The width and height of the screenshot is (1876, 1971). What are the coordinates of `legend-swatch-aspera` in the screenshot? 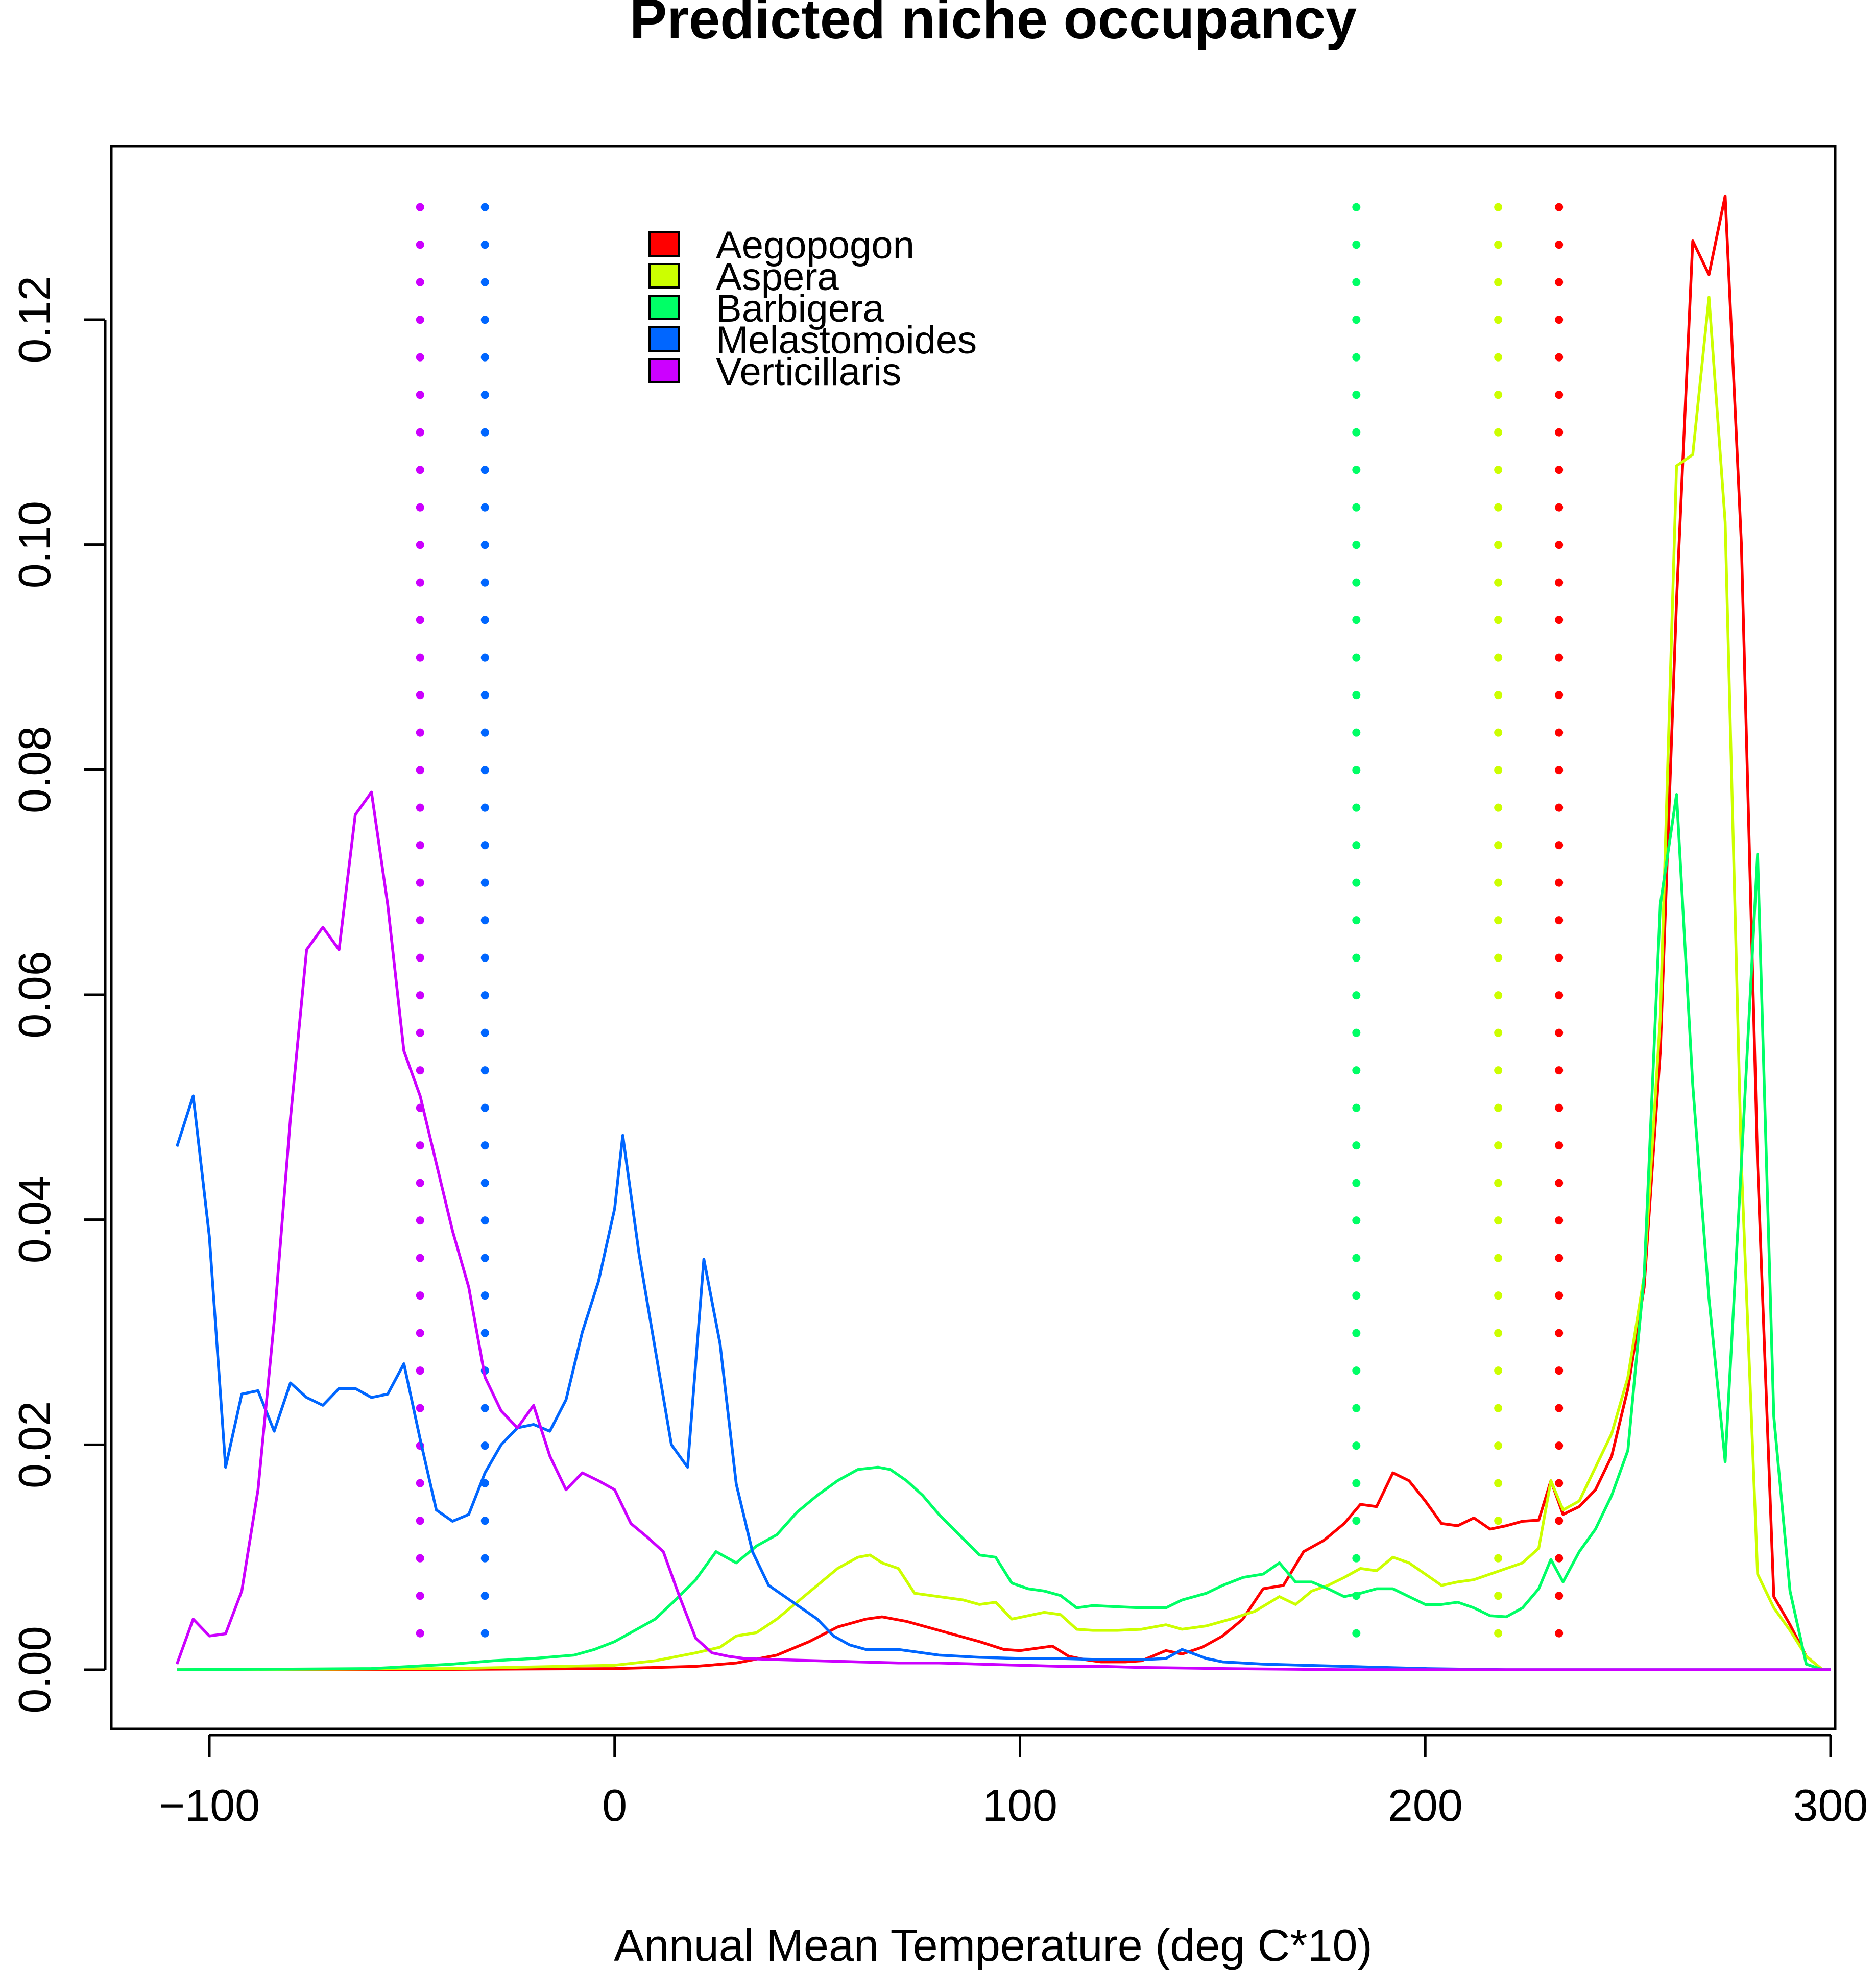 It's located at (664, 276).